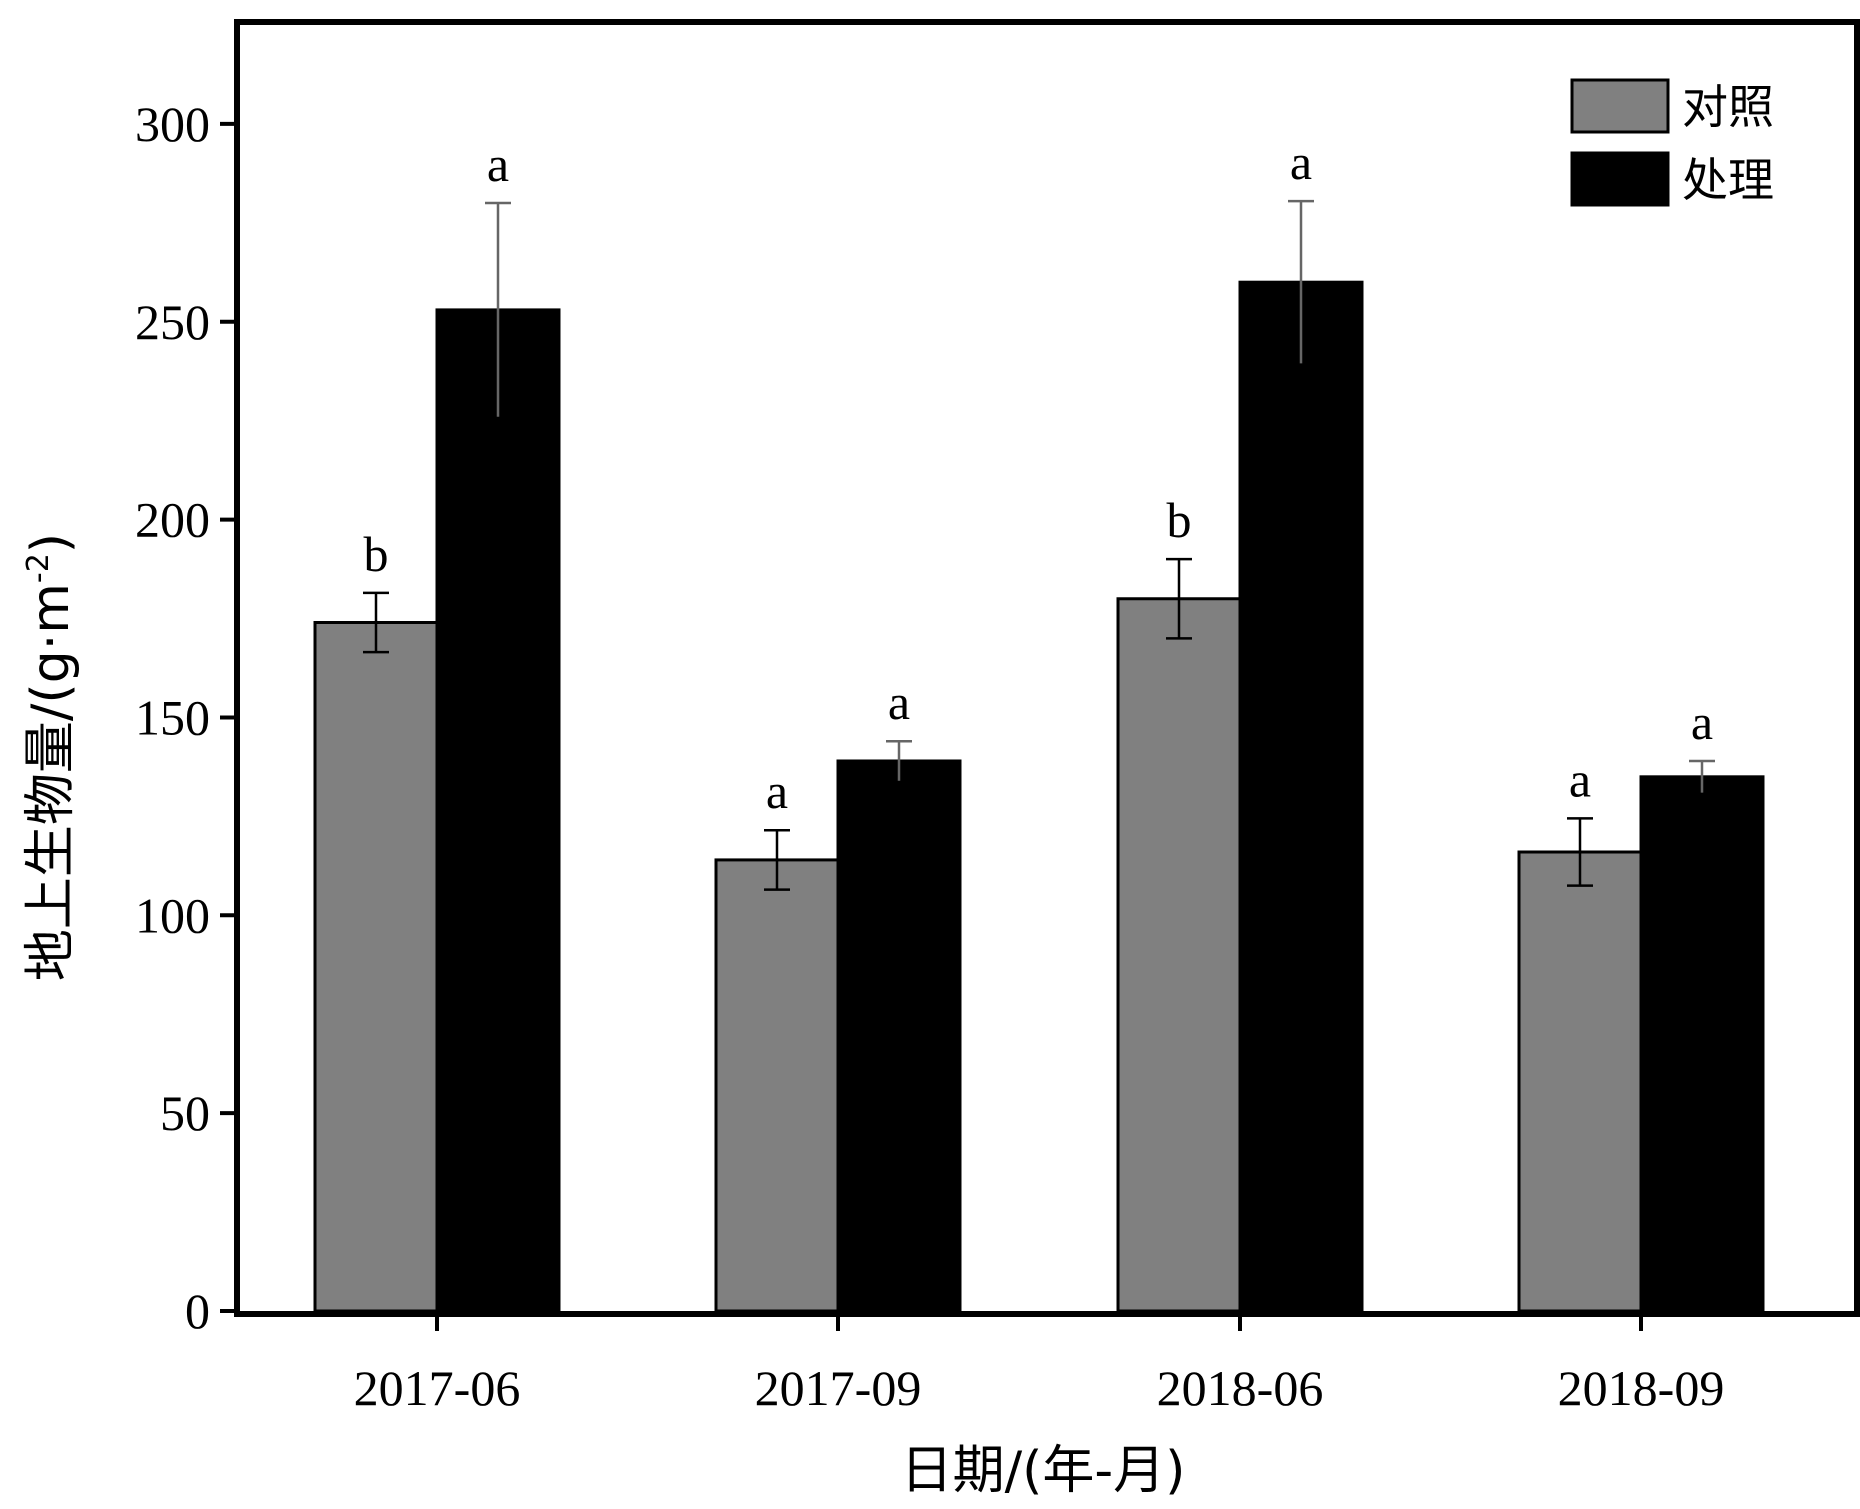  I want to click on legend-label-treatment: 处理, so click(1728, 180).